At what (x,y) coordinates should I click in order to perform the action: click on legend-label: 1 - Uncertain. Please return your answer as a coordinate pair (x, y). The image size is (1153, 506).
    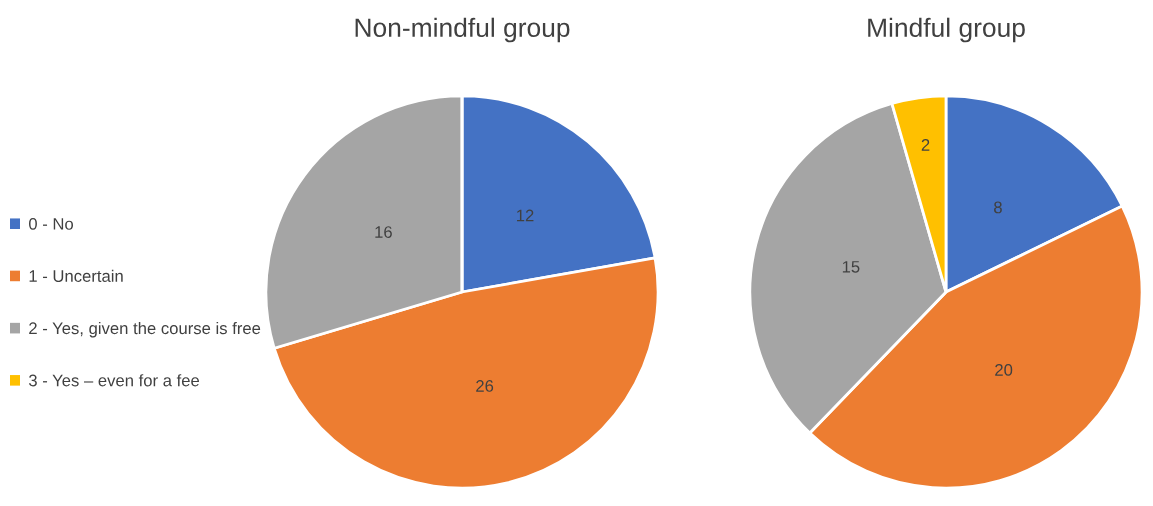
    Looking at the image, I should click on (76, 275).